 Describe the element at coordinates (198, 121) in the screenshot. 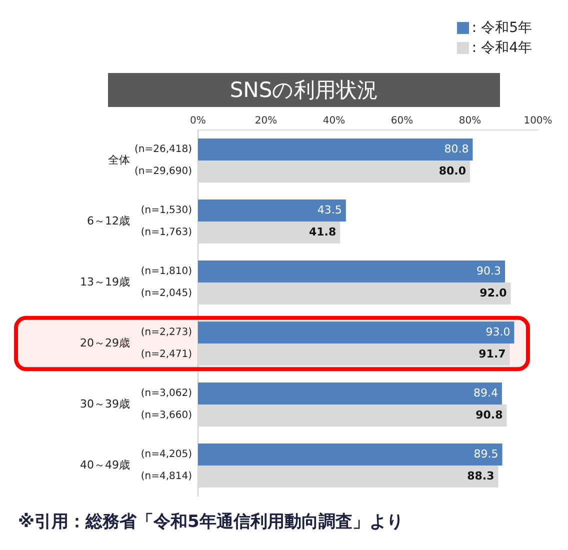

I see `x-tick-label: 0%` at that location.